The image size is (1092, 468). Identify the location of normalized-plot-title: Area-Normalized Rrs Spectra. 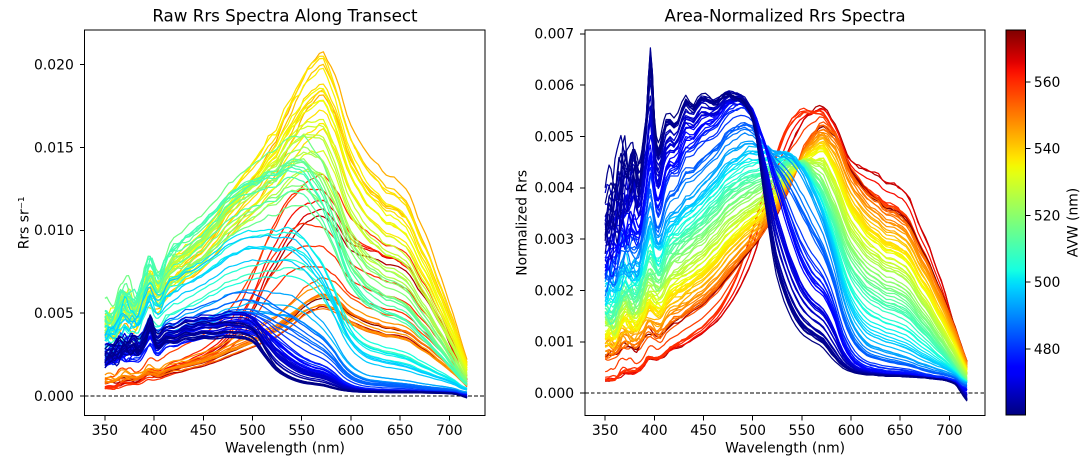
(785, 16).